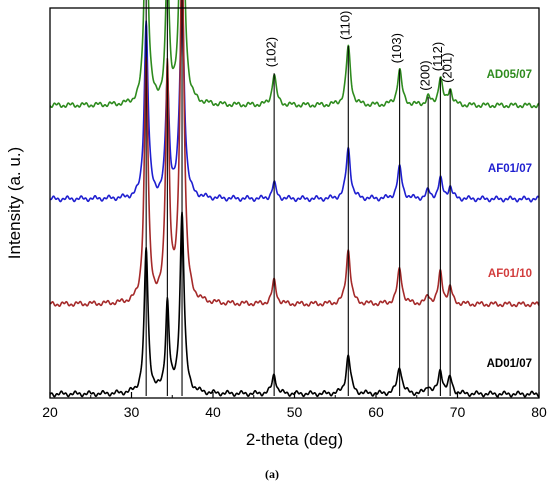 This screenshot has height=485, width=550. I want to click on x-axis: 20 30 40 50 60 70 80, so click(294, 406).